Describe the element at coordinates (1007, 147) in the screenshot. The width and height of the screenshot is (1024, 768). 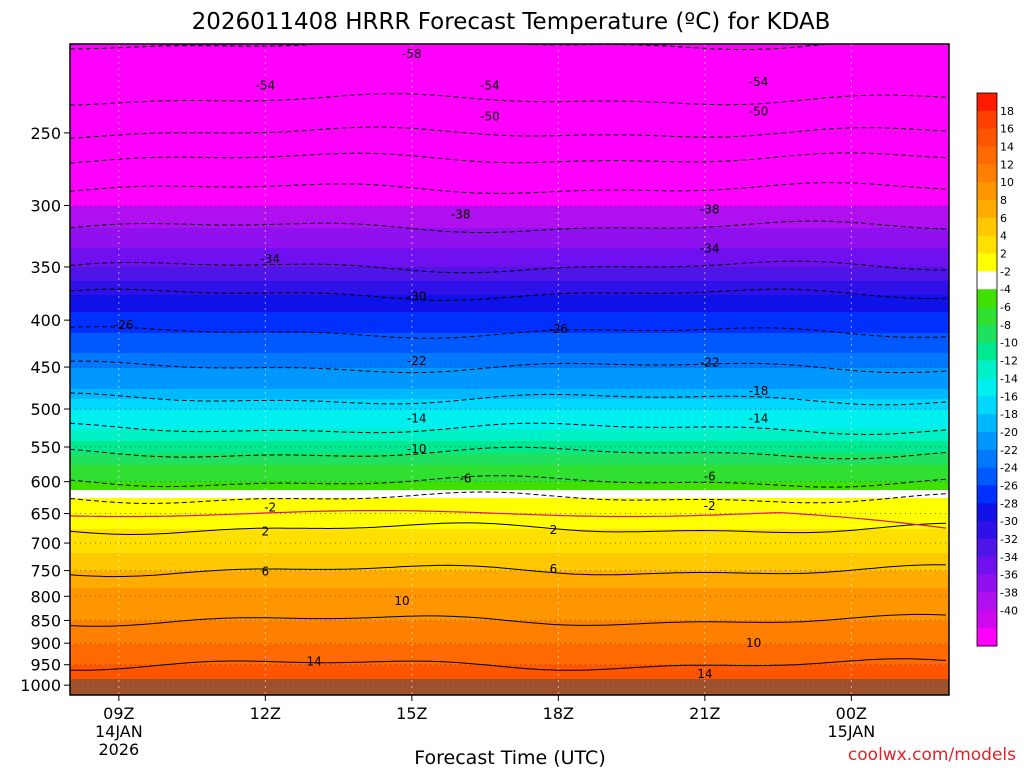
I see `colorbar-label: 14` at that location.